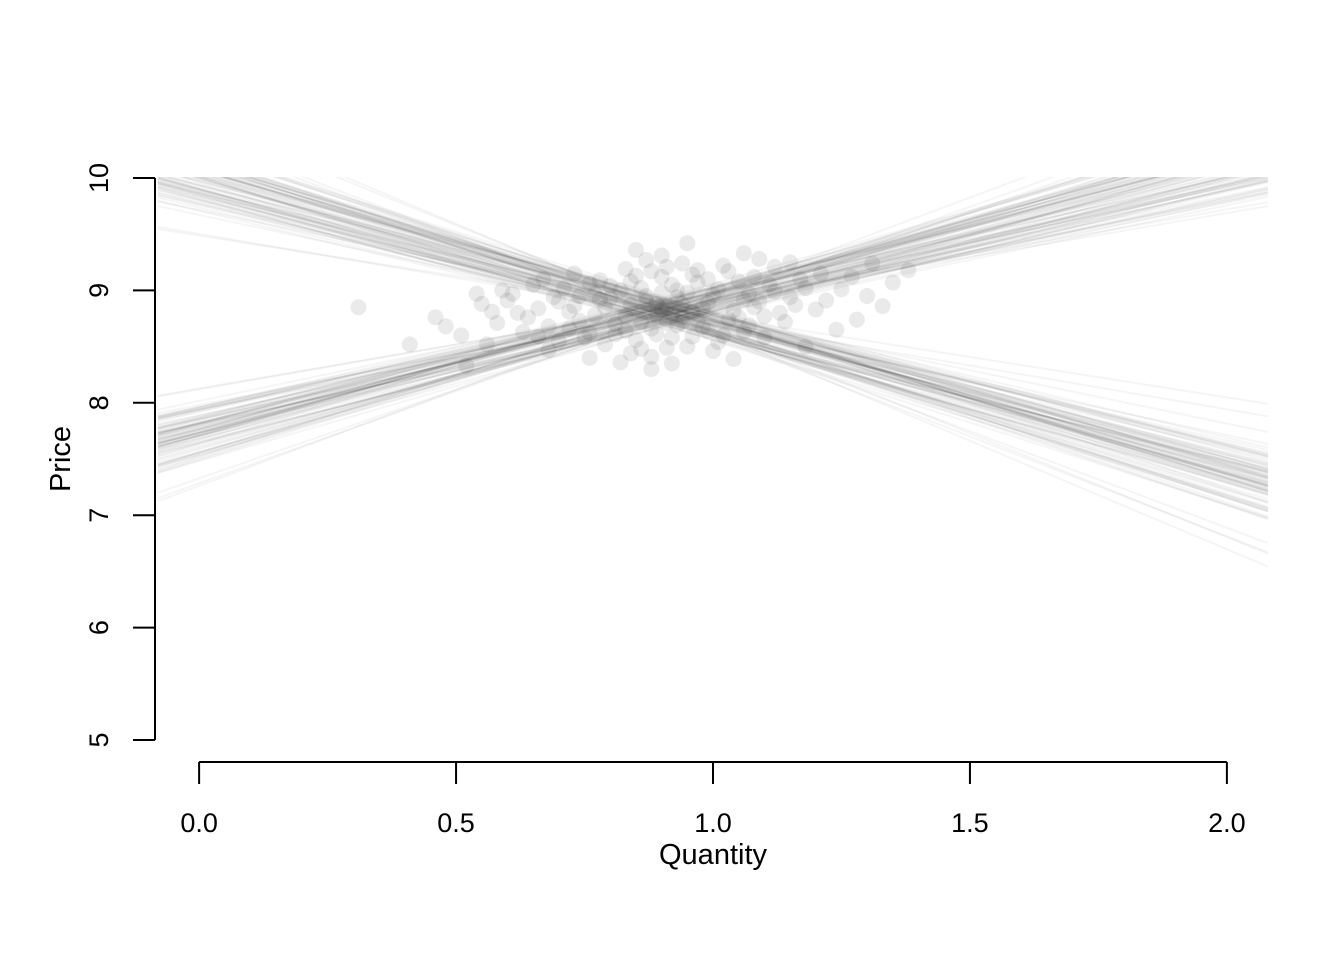  Describe the element at coordinates (99, 515) in the screenshot. I see `y-tick-label: 7` at that location.